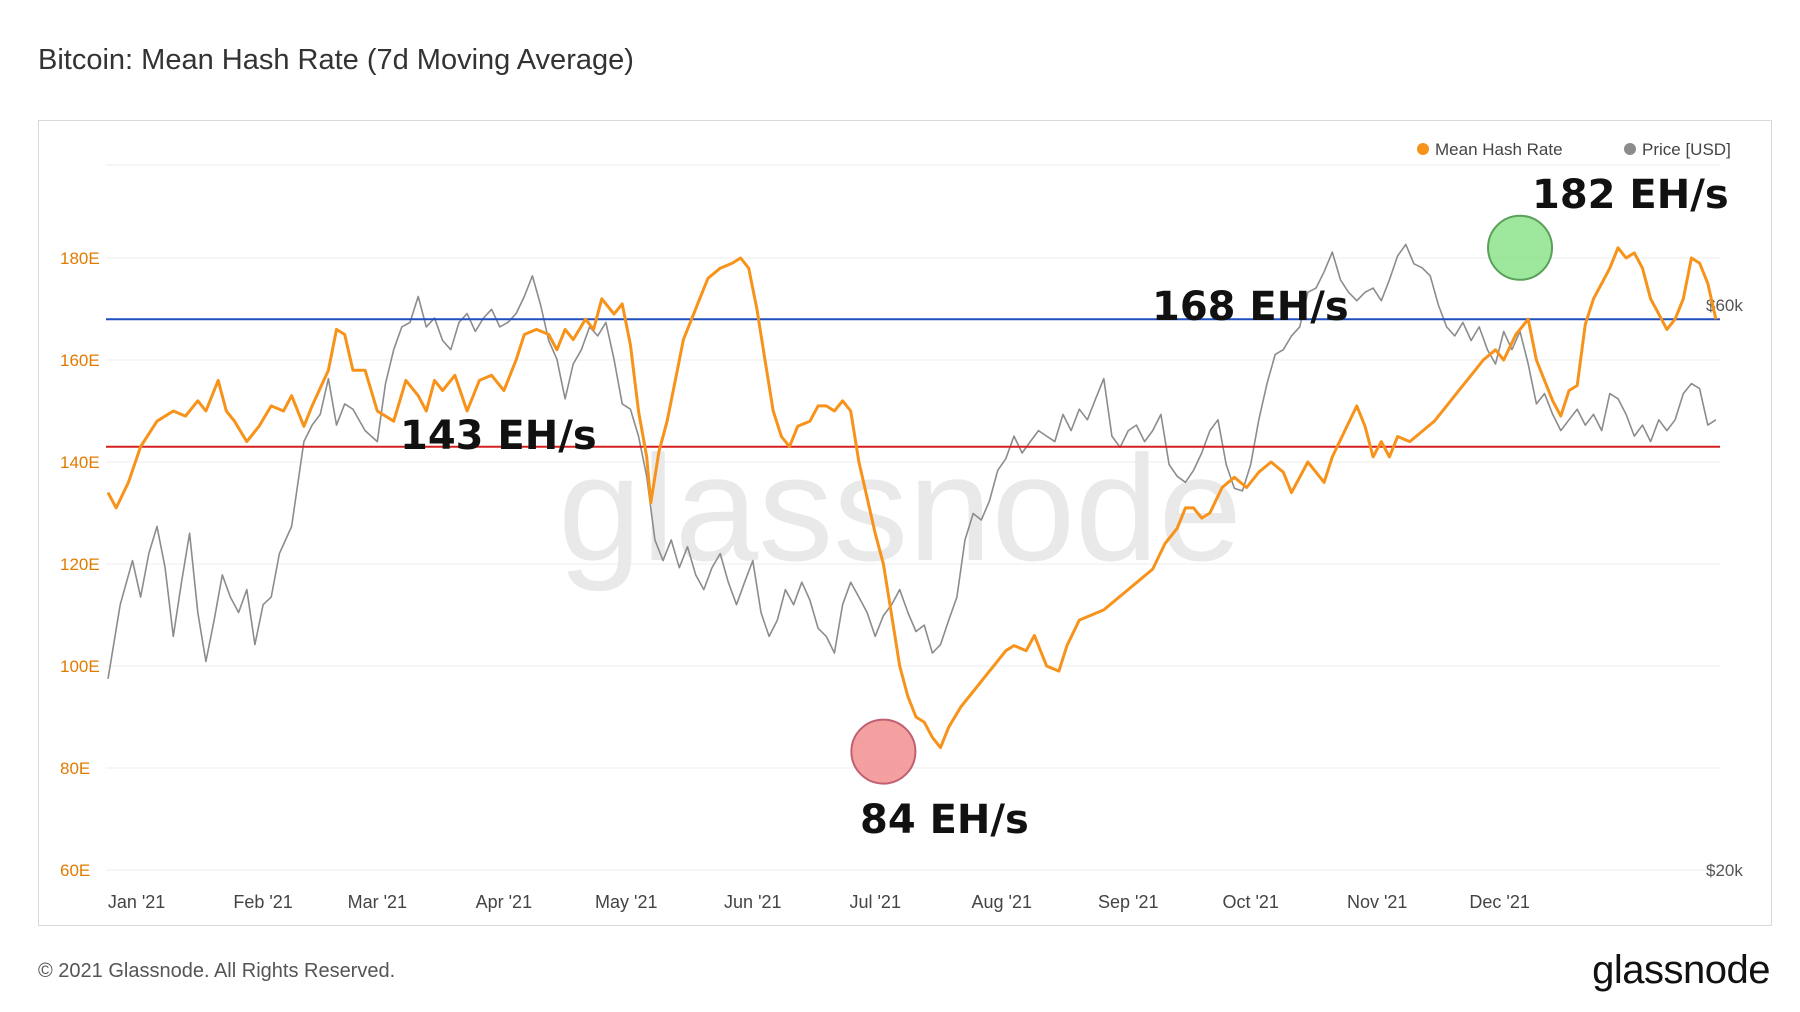  What do you see at coordinates (1250, 307) in the screenshot?
I see `hline-label-168: 168 EH/s` at bounding box center [1250, 307].